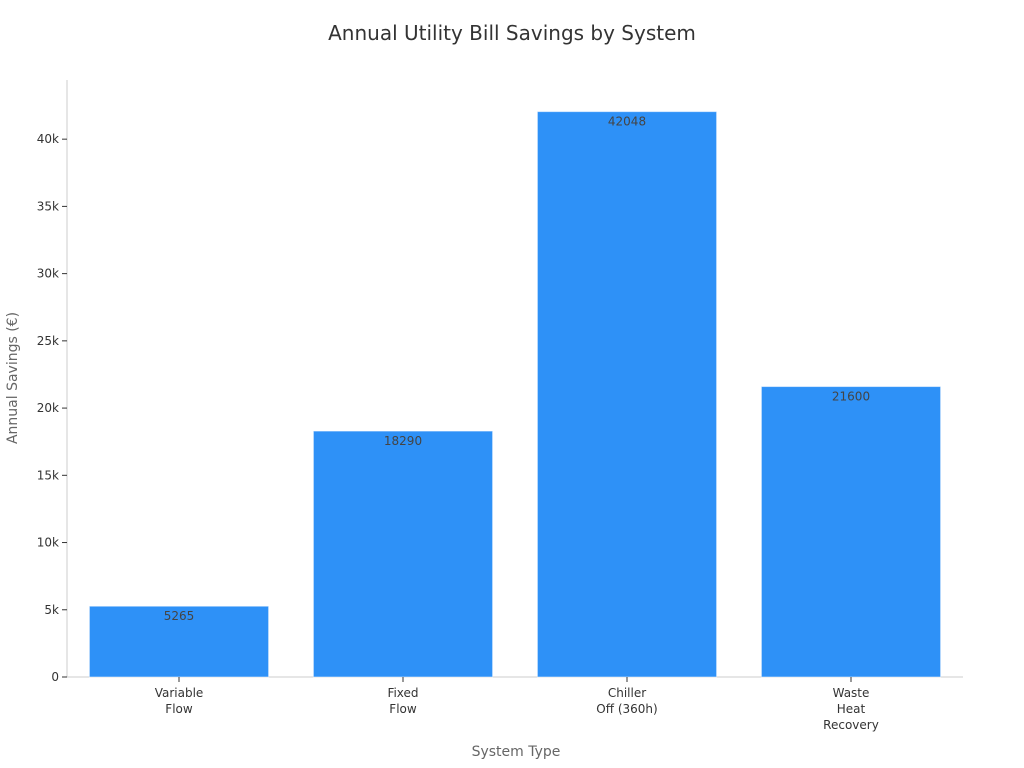  What do you see at coordinates (403, 441) in the screenshot?
I see `bar-value-label: 18290` at bounding box center [403, 441].